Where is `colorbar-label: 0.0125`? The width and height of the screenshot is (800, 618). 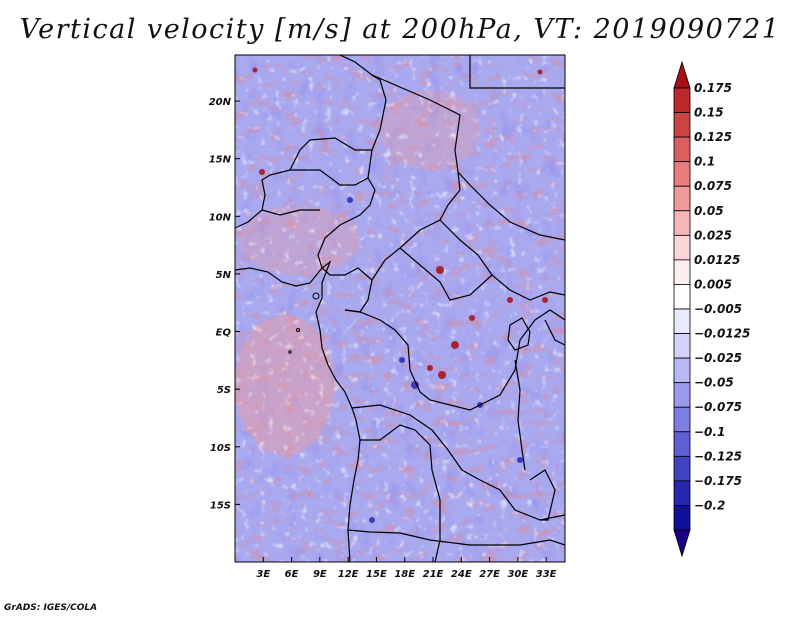
colorbar-label: 0.0125 is located at coordinates (717, 260).